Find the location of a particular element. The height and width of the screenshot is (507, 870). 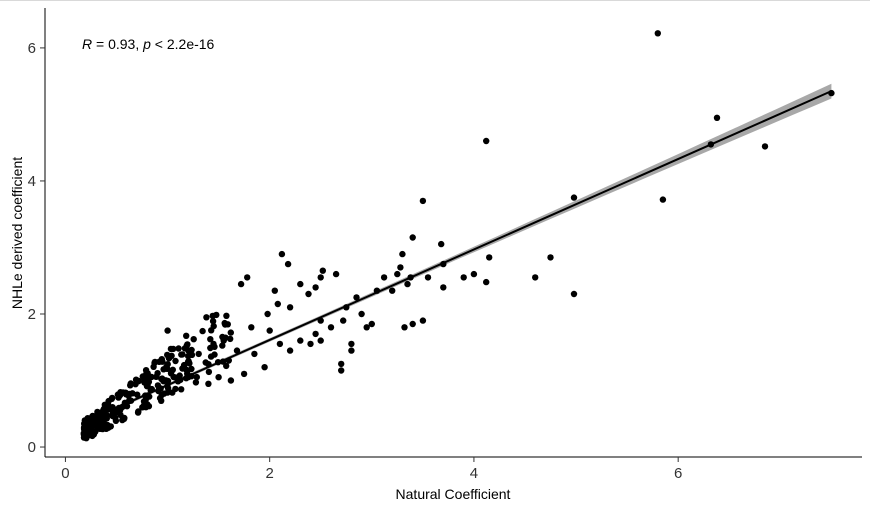

y-tick-label: 2 is located at coordinates (32, 314).